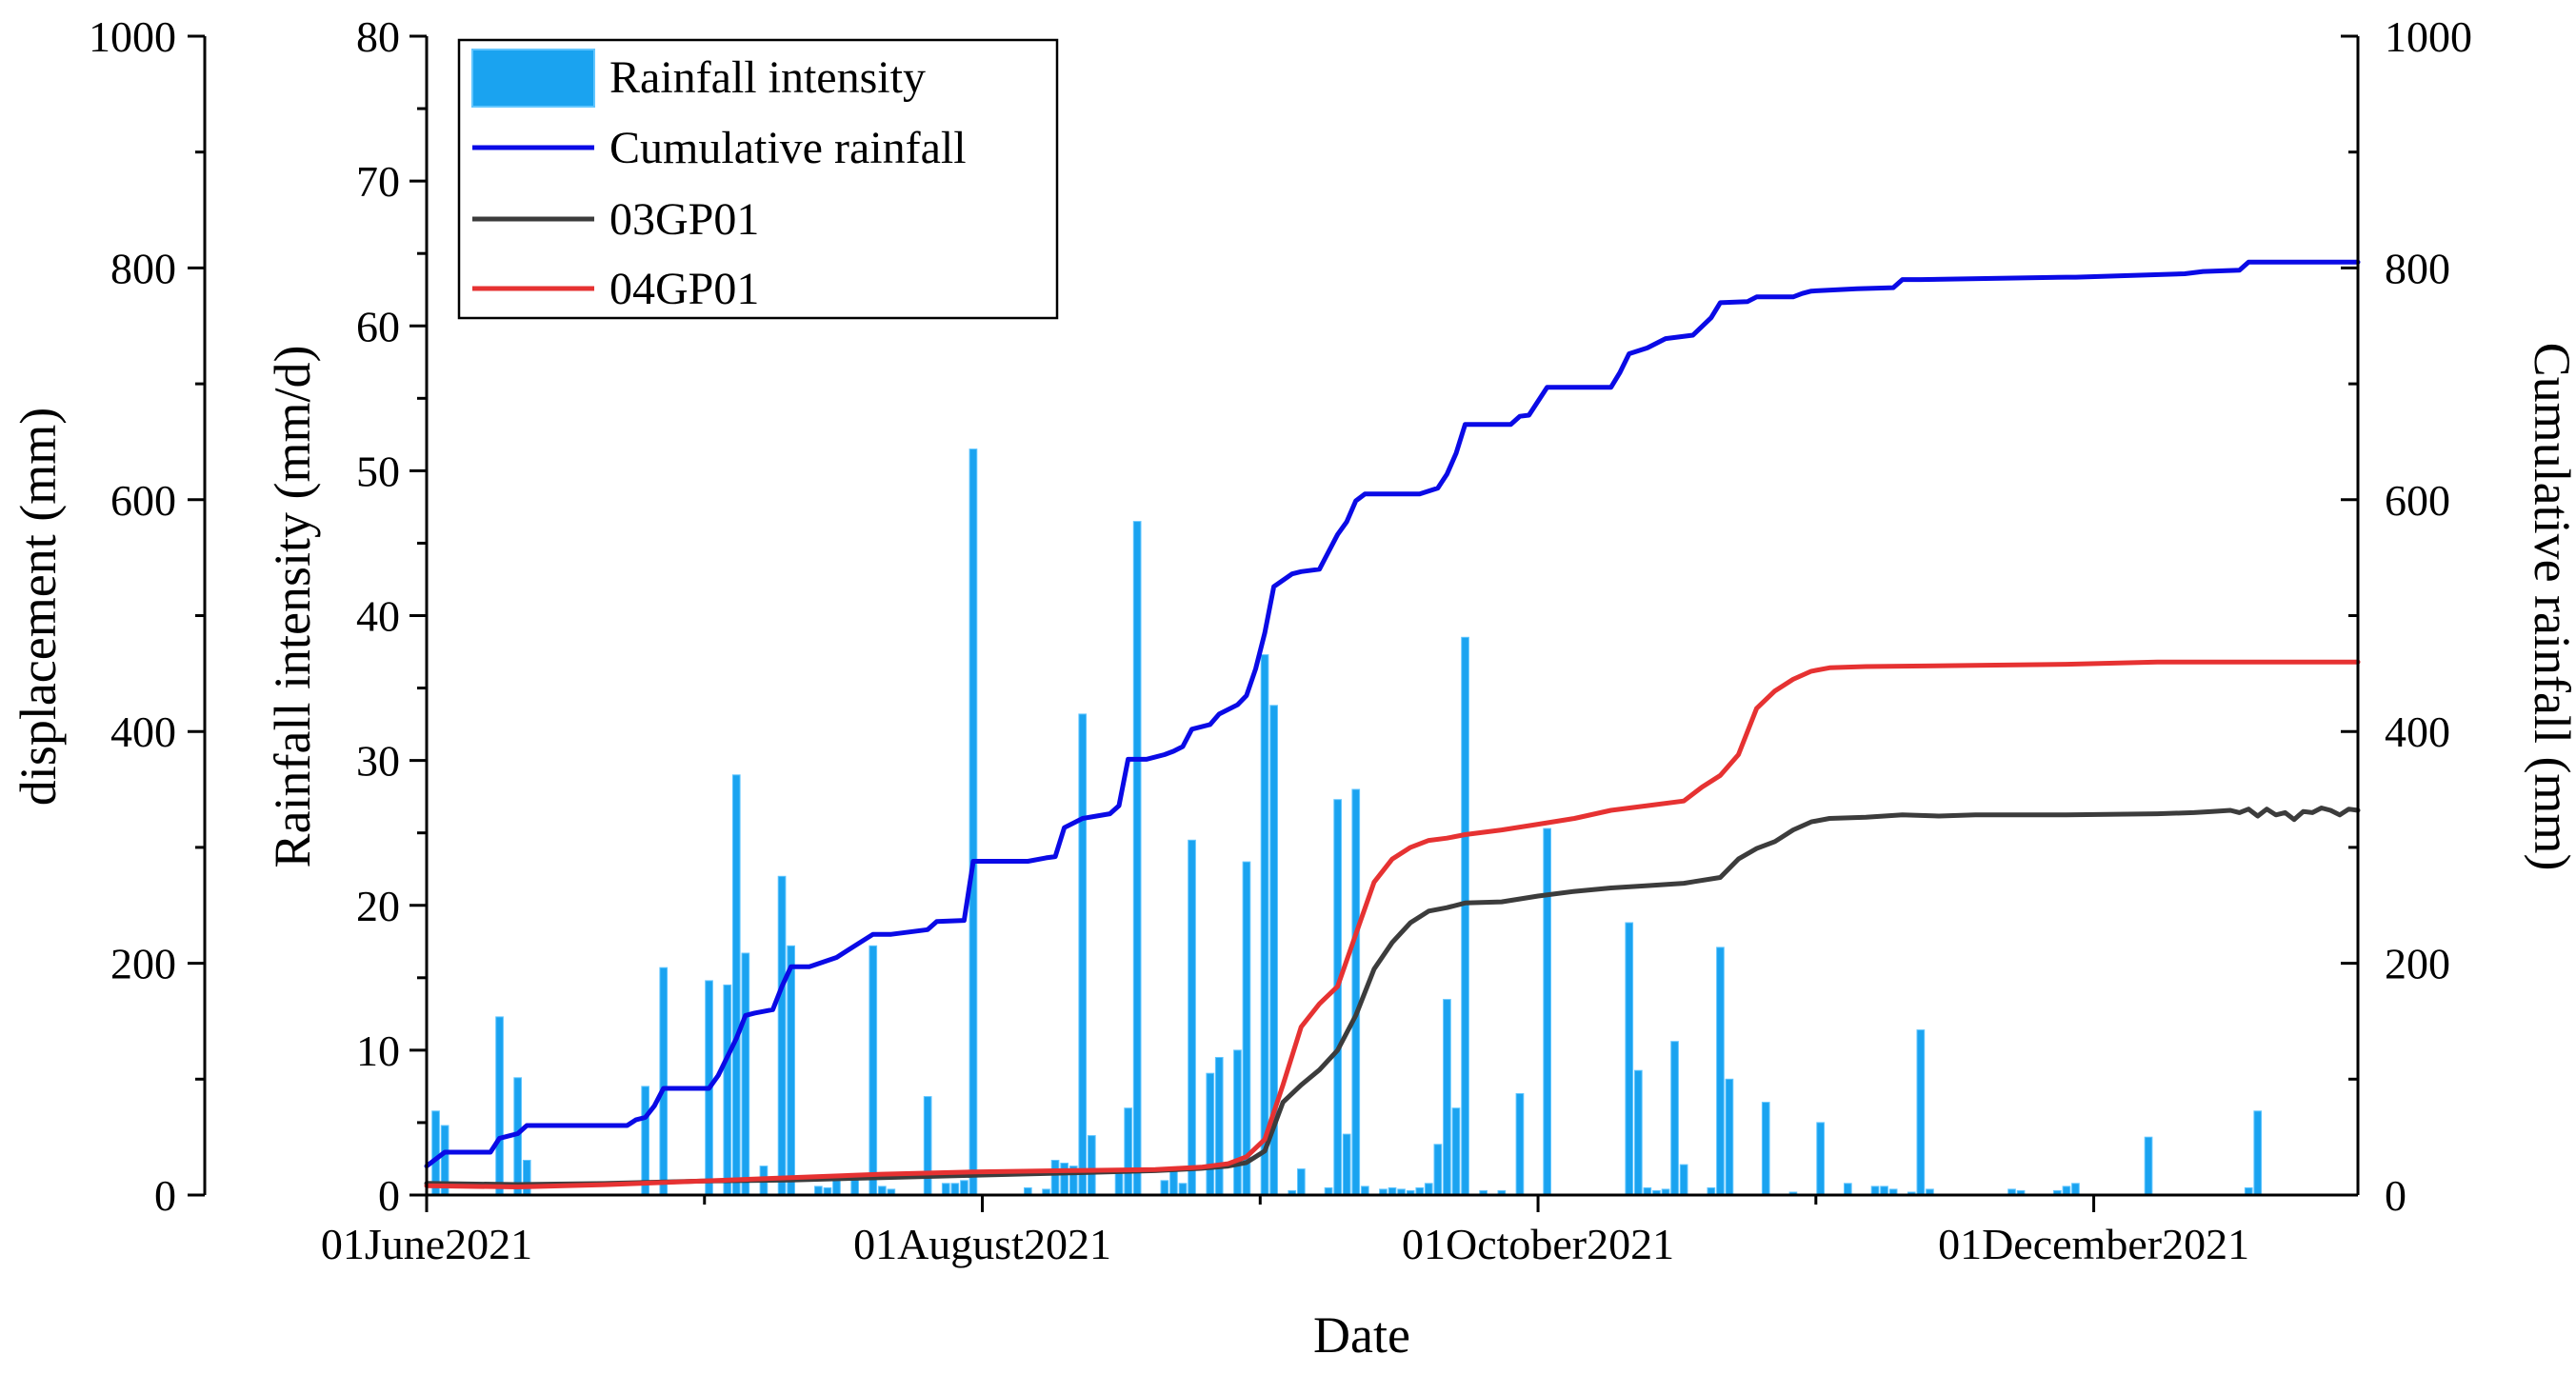 This screenshot has height=1375, width=2576. I want to click on legend-label-rainfall-intensity: Rainfall intensity, so click(767, 77).